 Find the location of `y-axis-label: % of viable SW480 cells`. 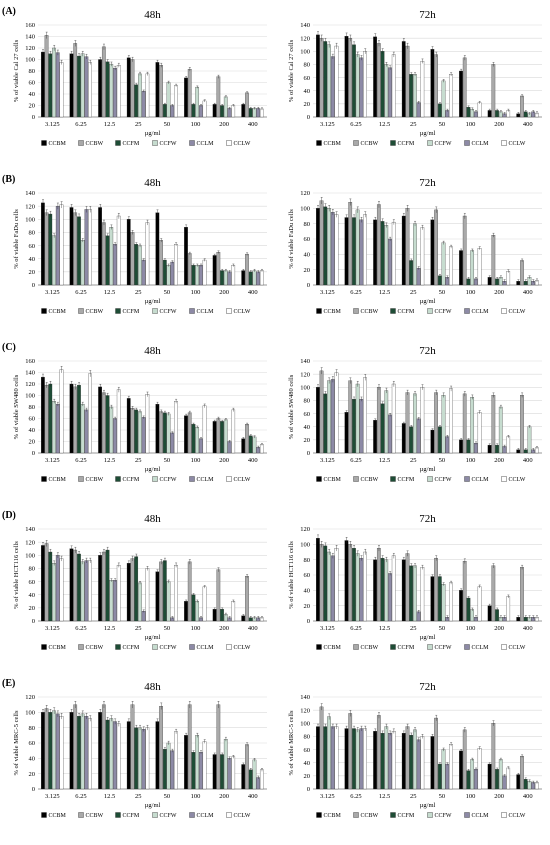

y-axis-label: % of viable SW480 cells is located at coordinates (291, 406).